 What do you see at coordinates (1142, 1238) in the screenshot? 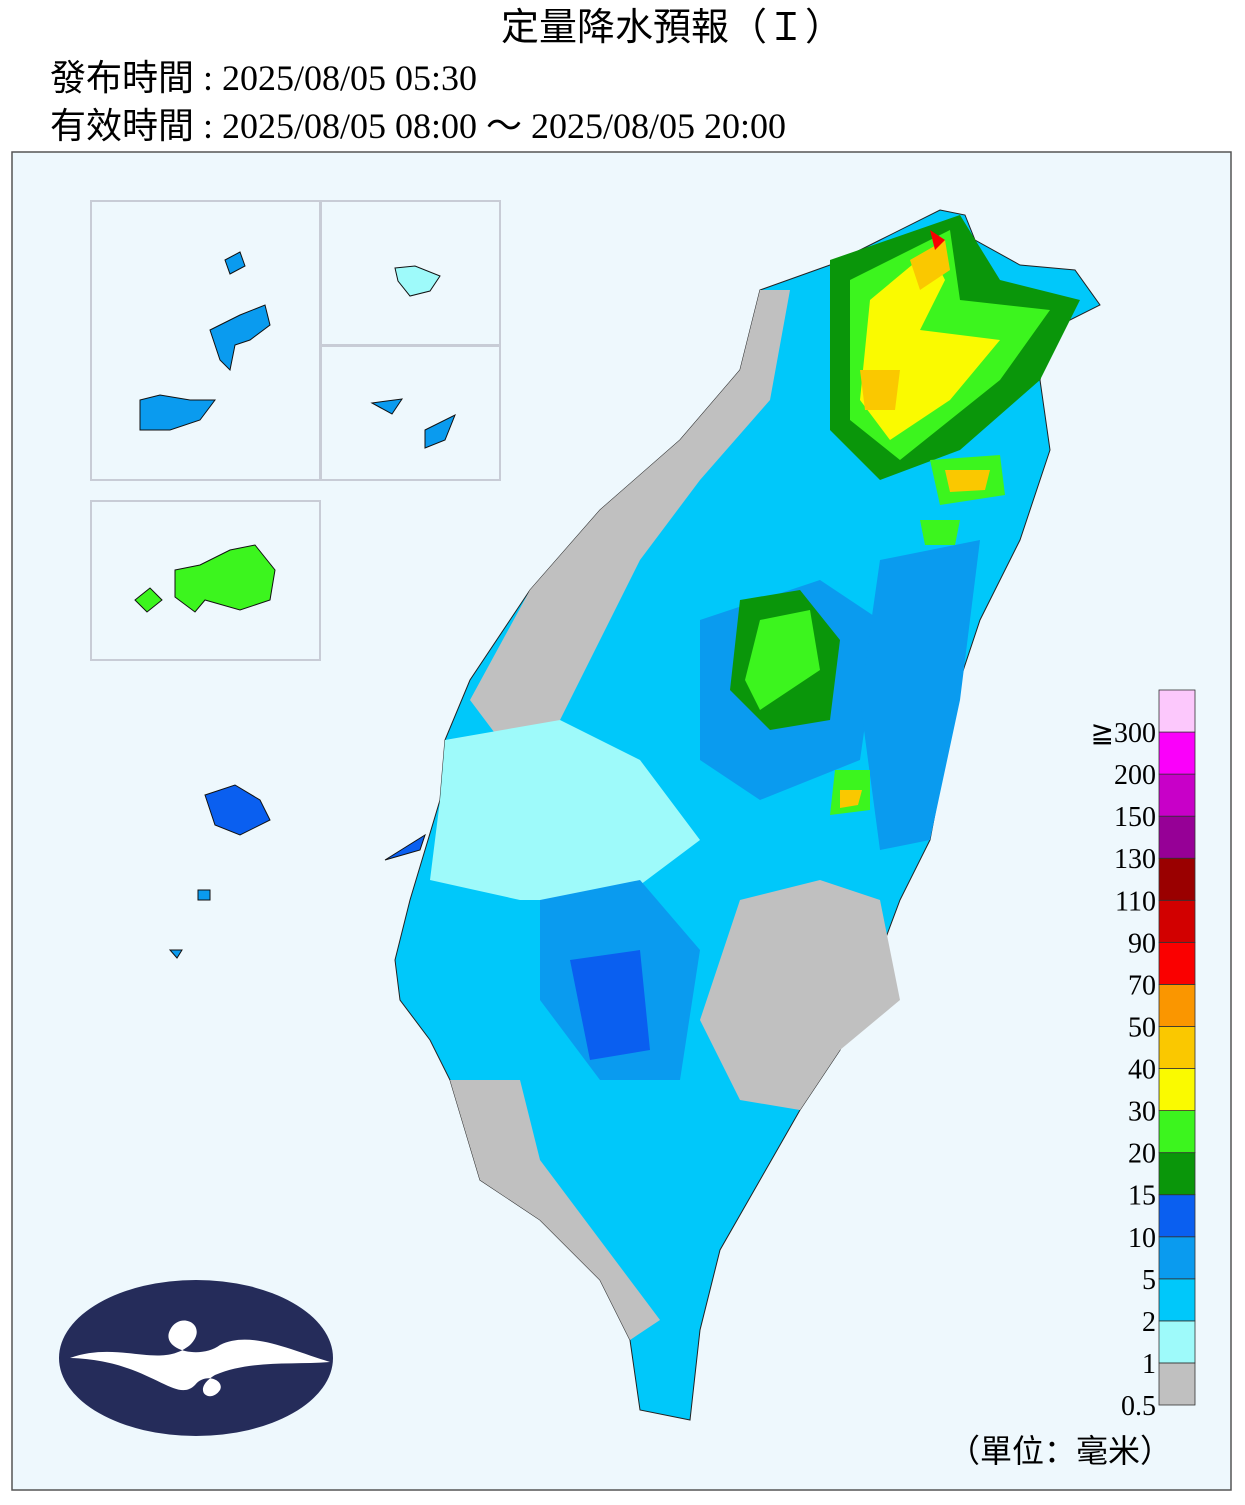
I see `legend-label: 10` at bounding box center [1142, 1238].